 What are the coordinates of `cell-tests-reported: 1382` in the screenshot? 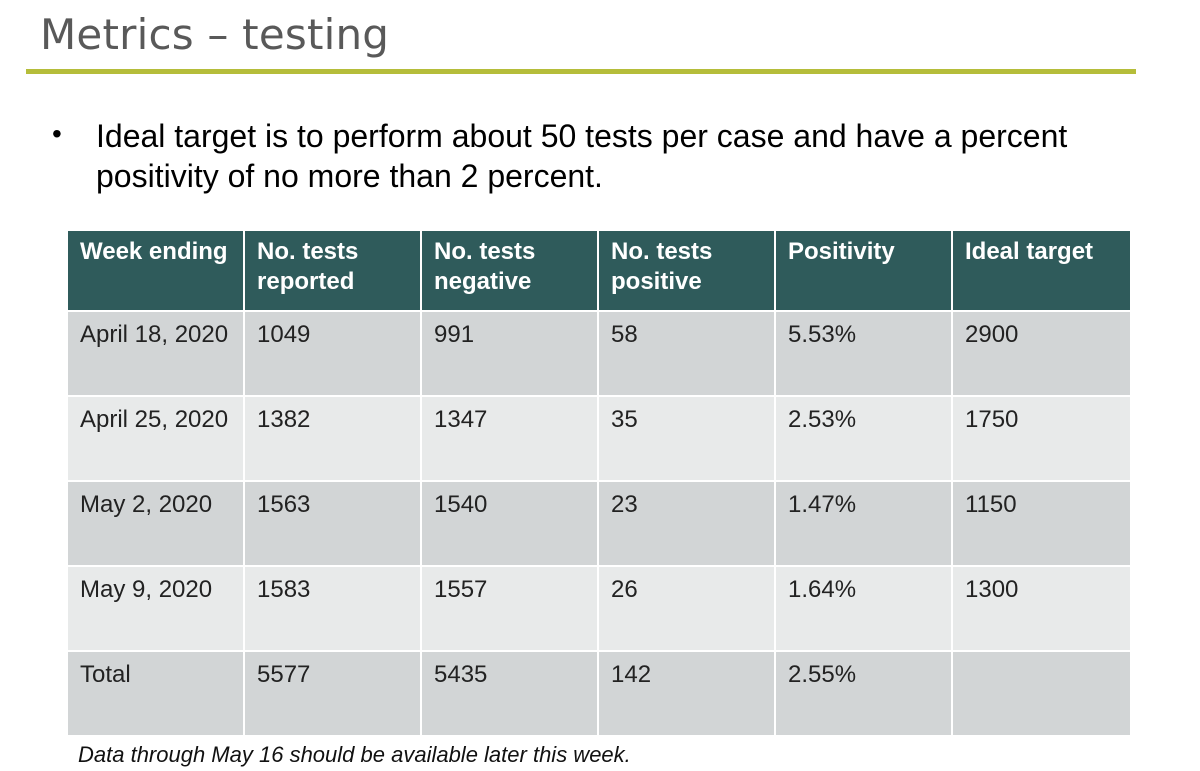 It's located at (332, 438).